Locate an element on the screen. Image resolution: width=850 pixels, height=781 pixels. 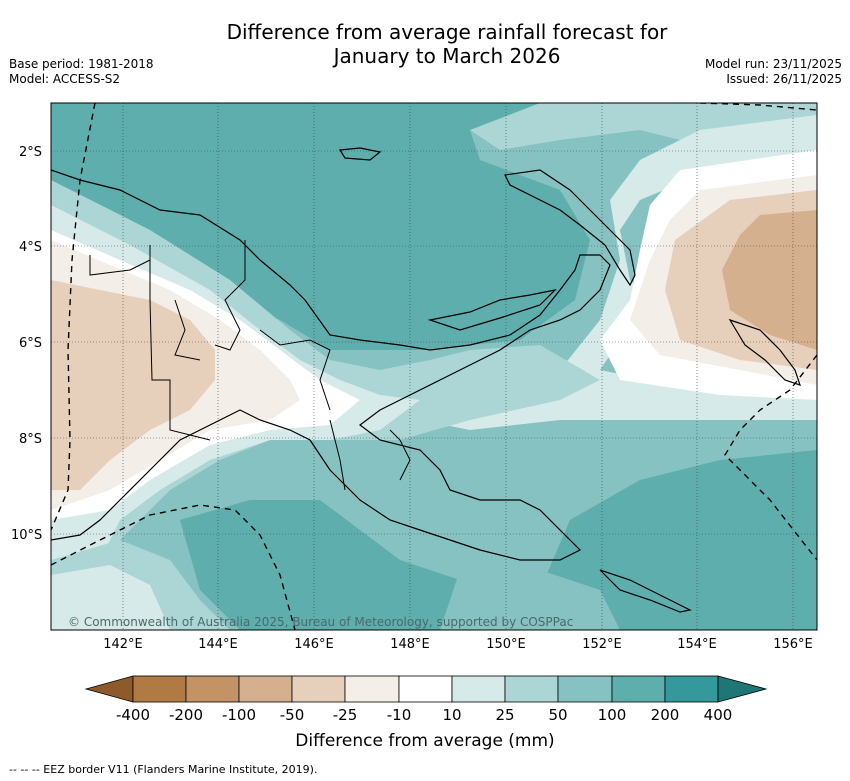
lon-label: 142°E is located at coordinates (123, 644).